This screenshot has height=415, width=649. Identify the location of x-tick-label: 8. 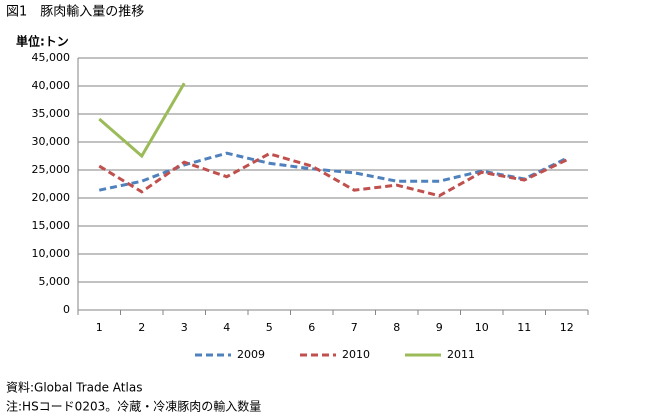
(396, 327).